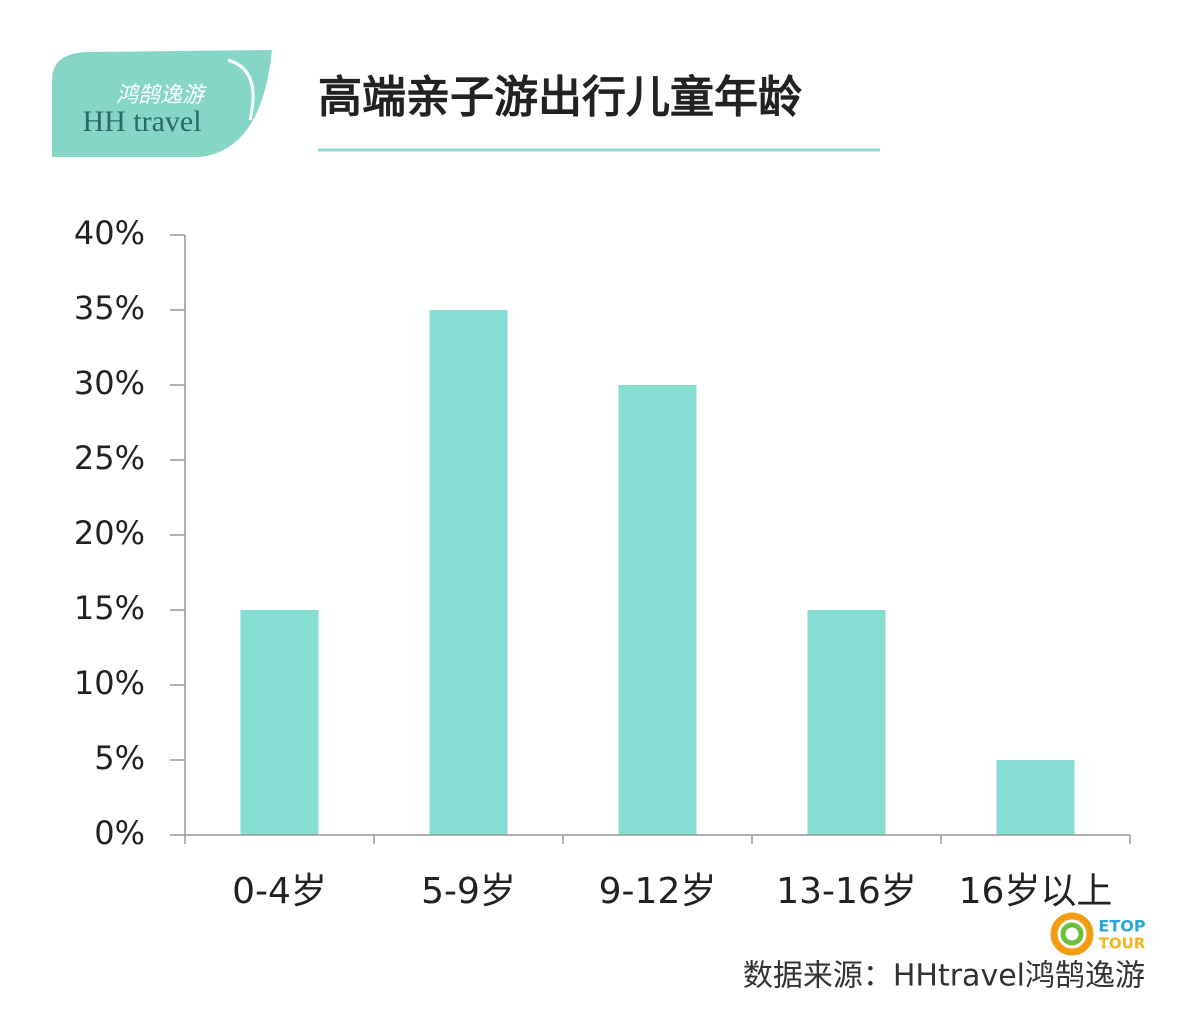  I want to click on logo-english: HH travel, so click(141, 121).